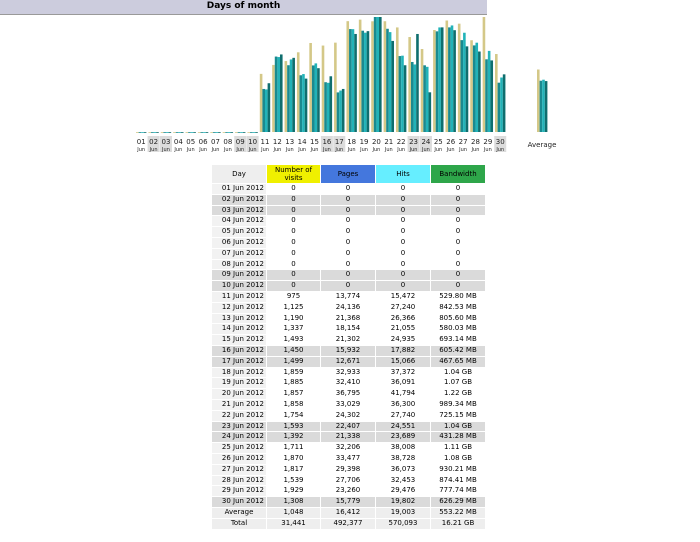 This screenshot has height=542, width=700. What do you see at coordinates (293, 404) in the screenshot?
I see `visits-cell: 1,858` at bounding box center [293, 404].